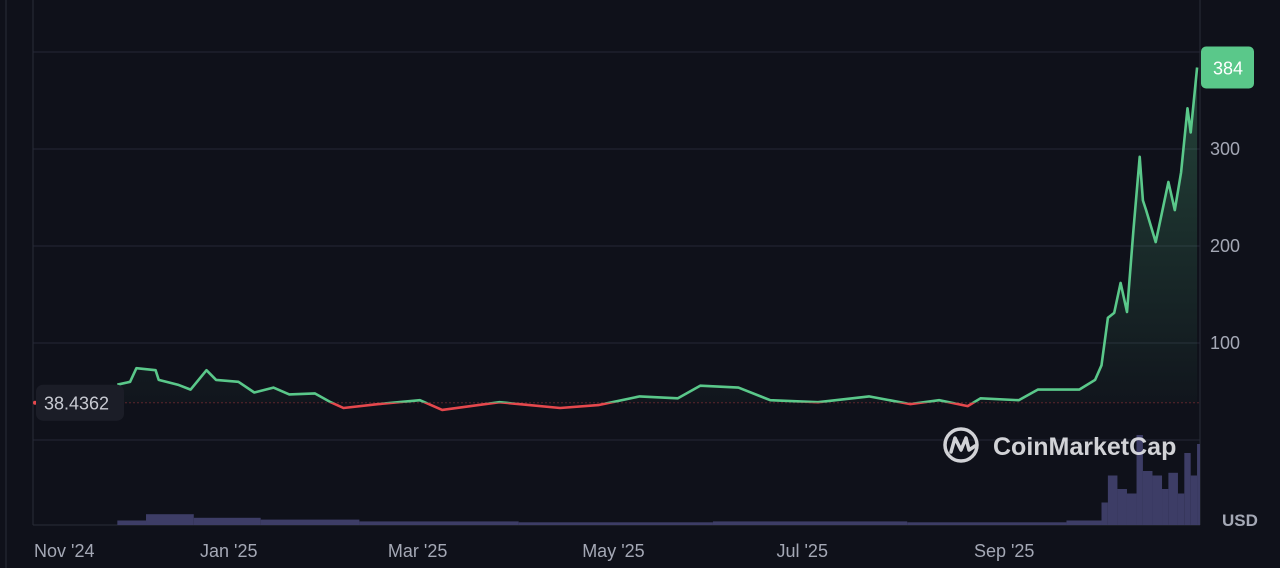 The width and height of the screenshot is (1280, 568). Describe the element at coordinates (801, 551) in the screenshot. I see `x-tick-label: Jul '25` at that location.